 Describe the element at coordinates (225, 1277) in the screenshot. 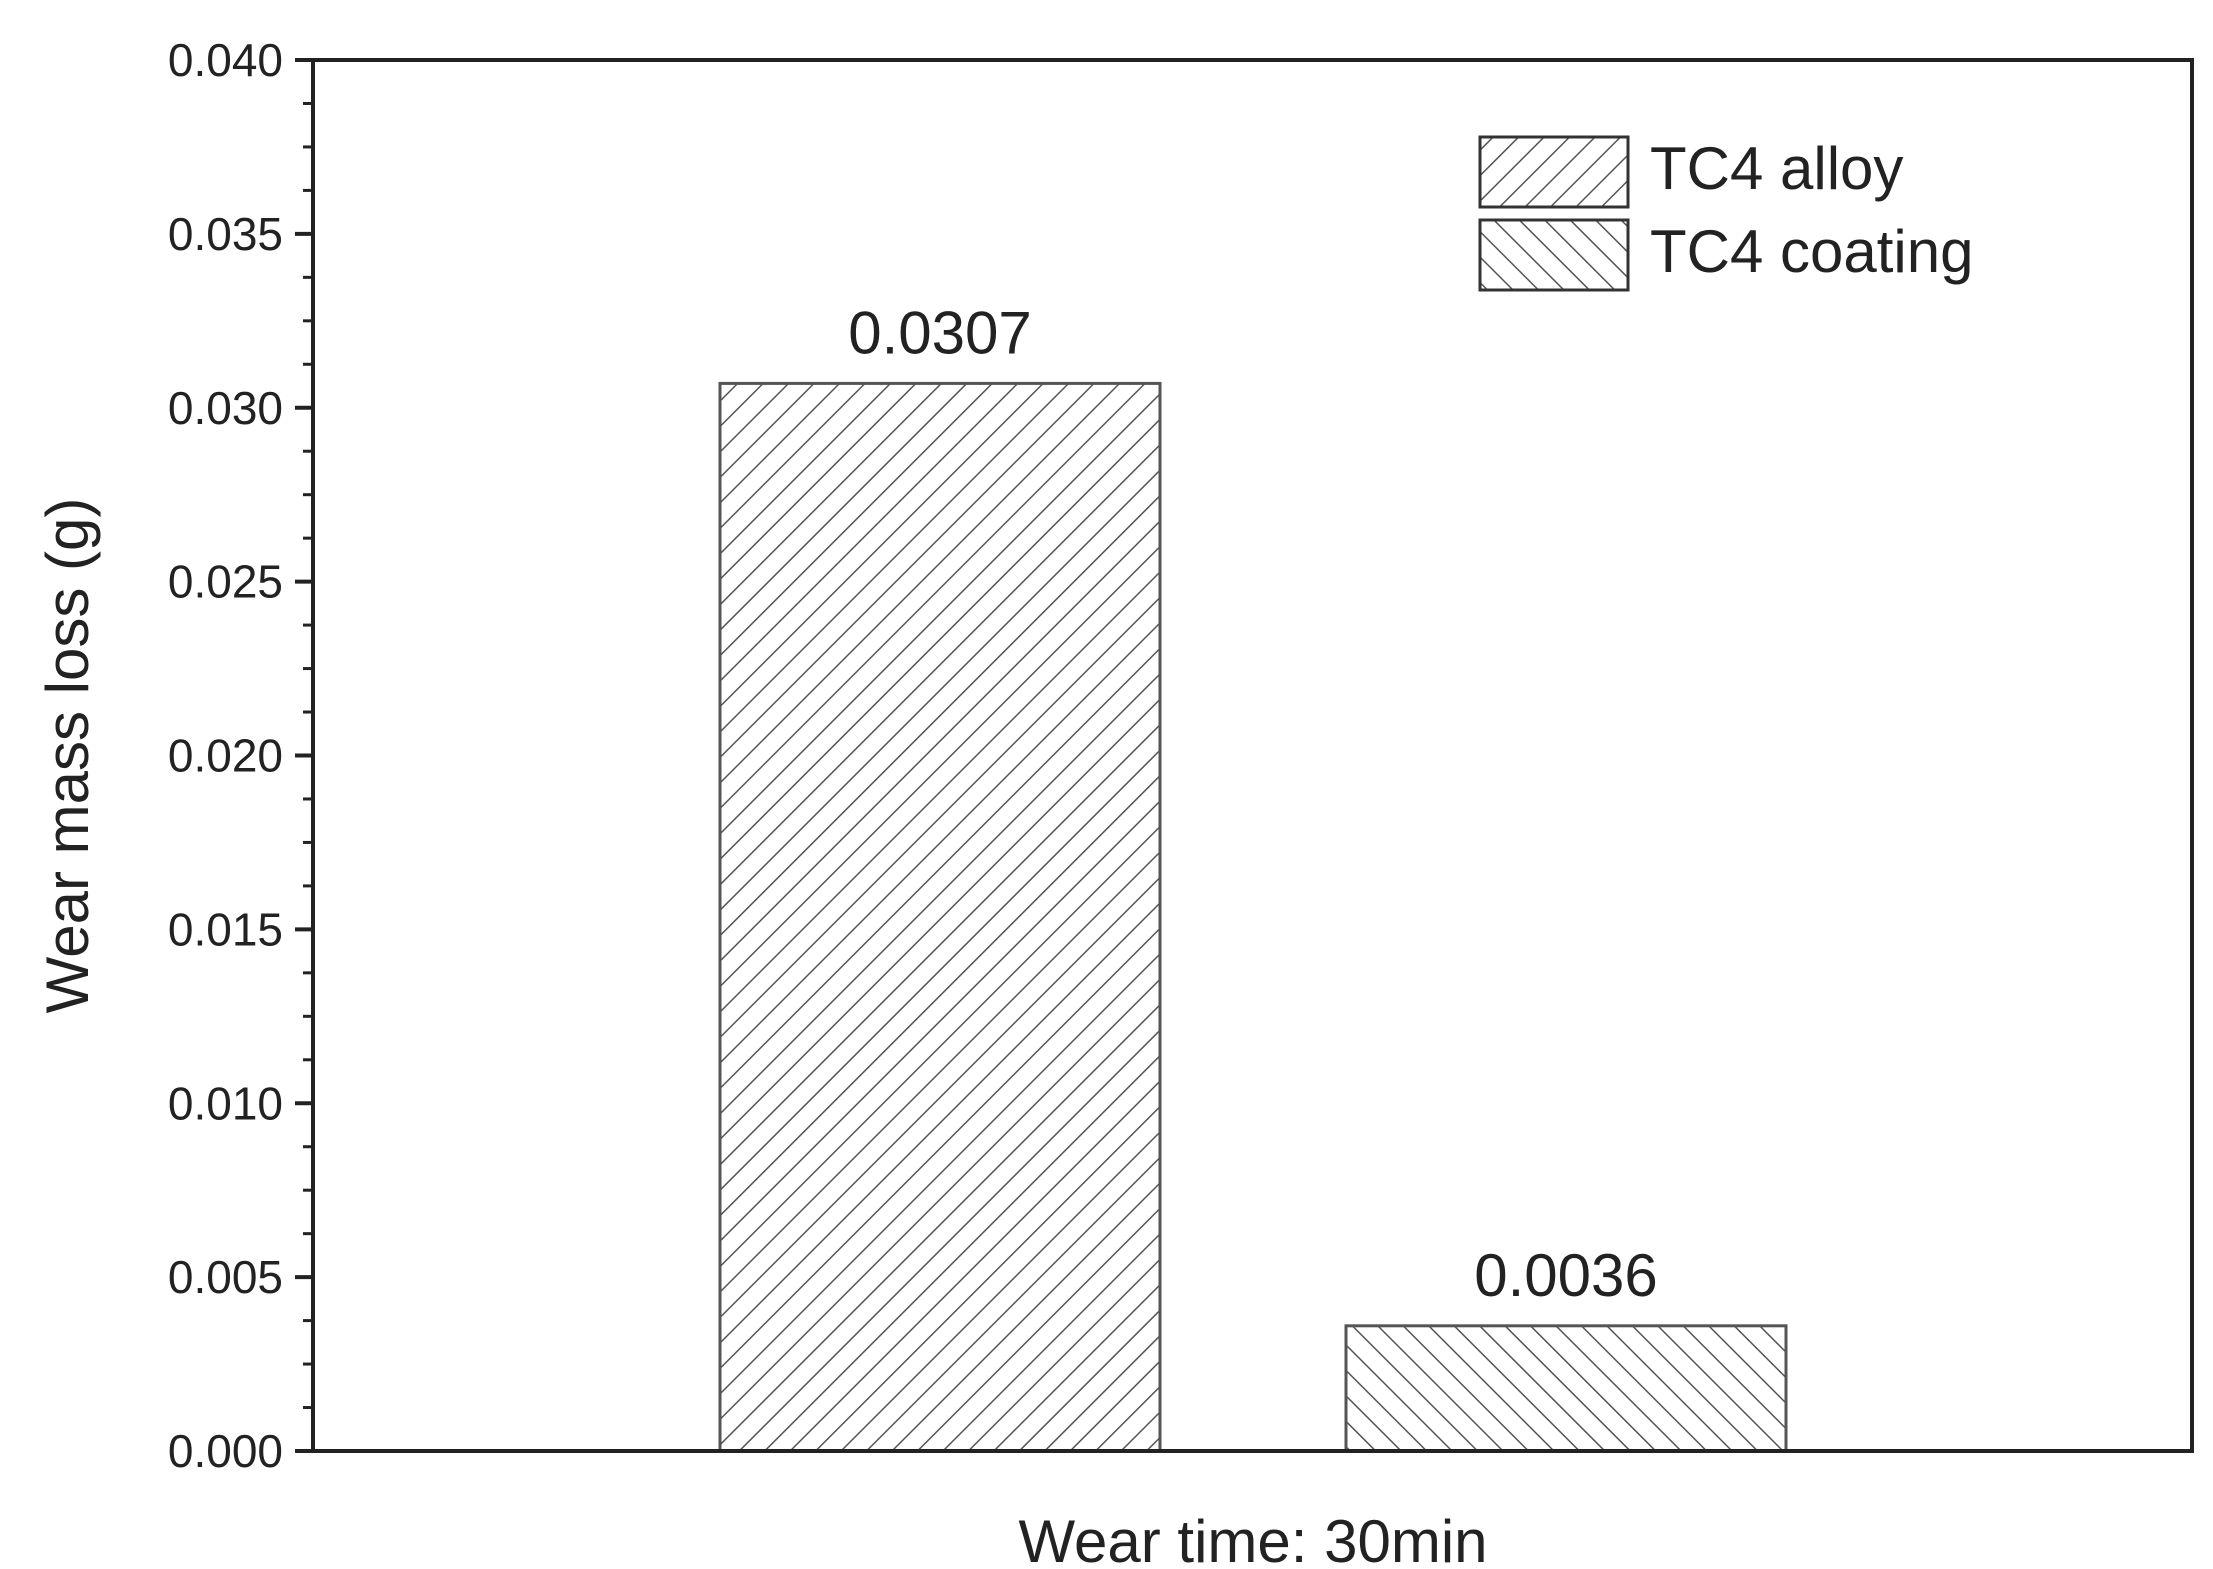

I see `y-tick-label: 0.005` at that location.